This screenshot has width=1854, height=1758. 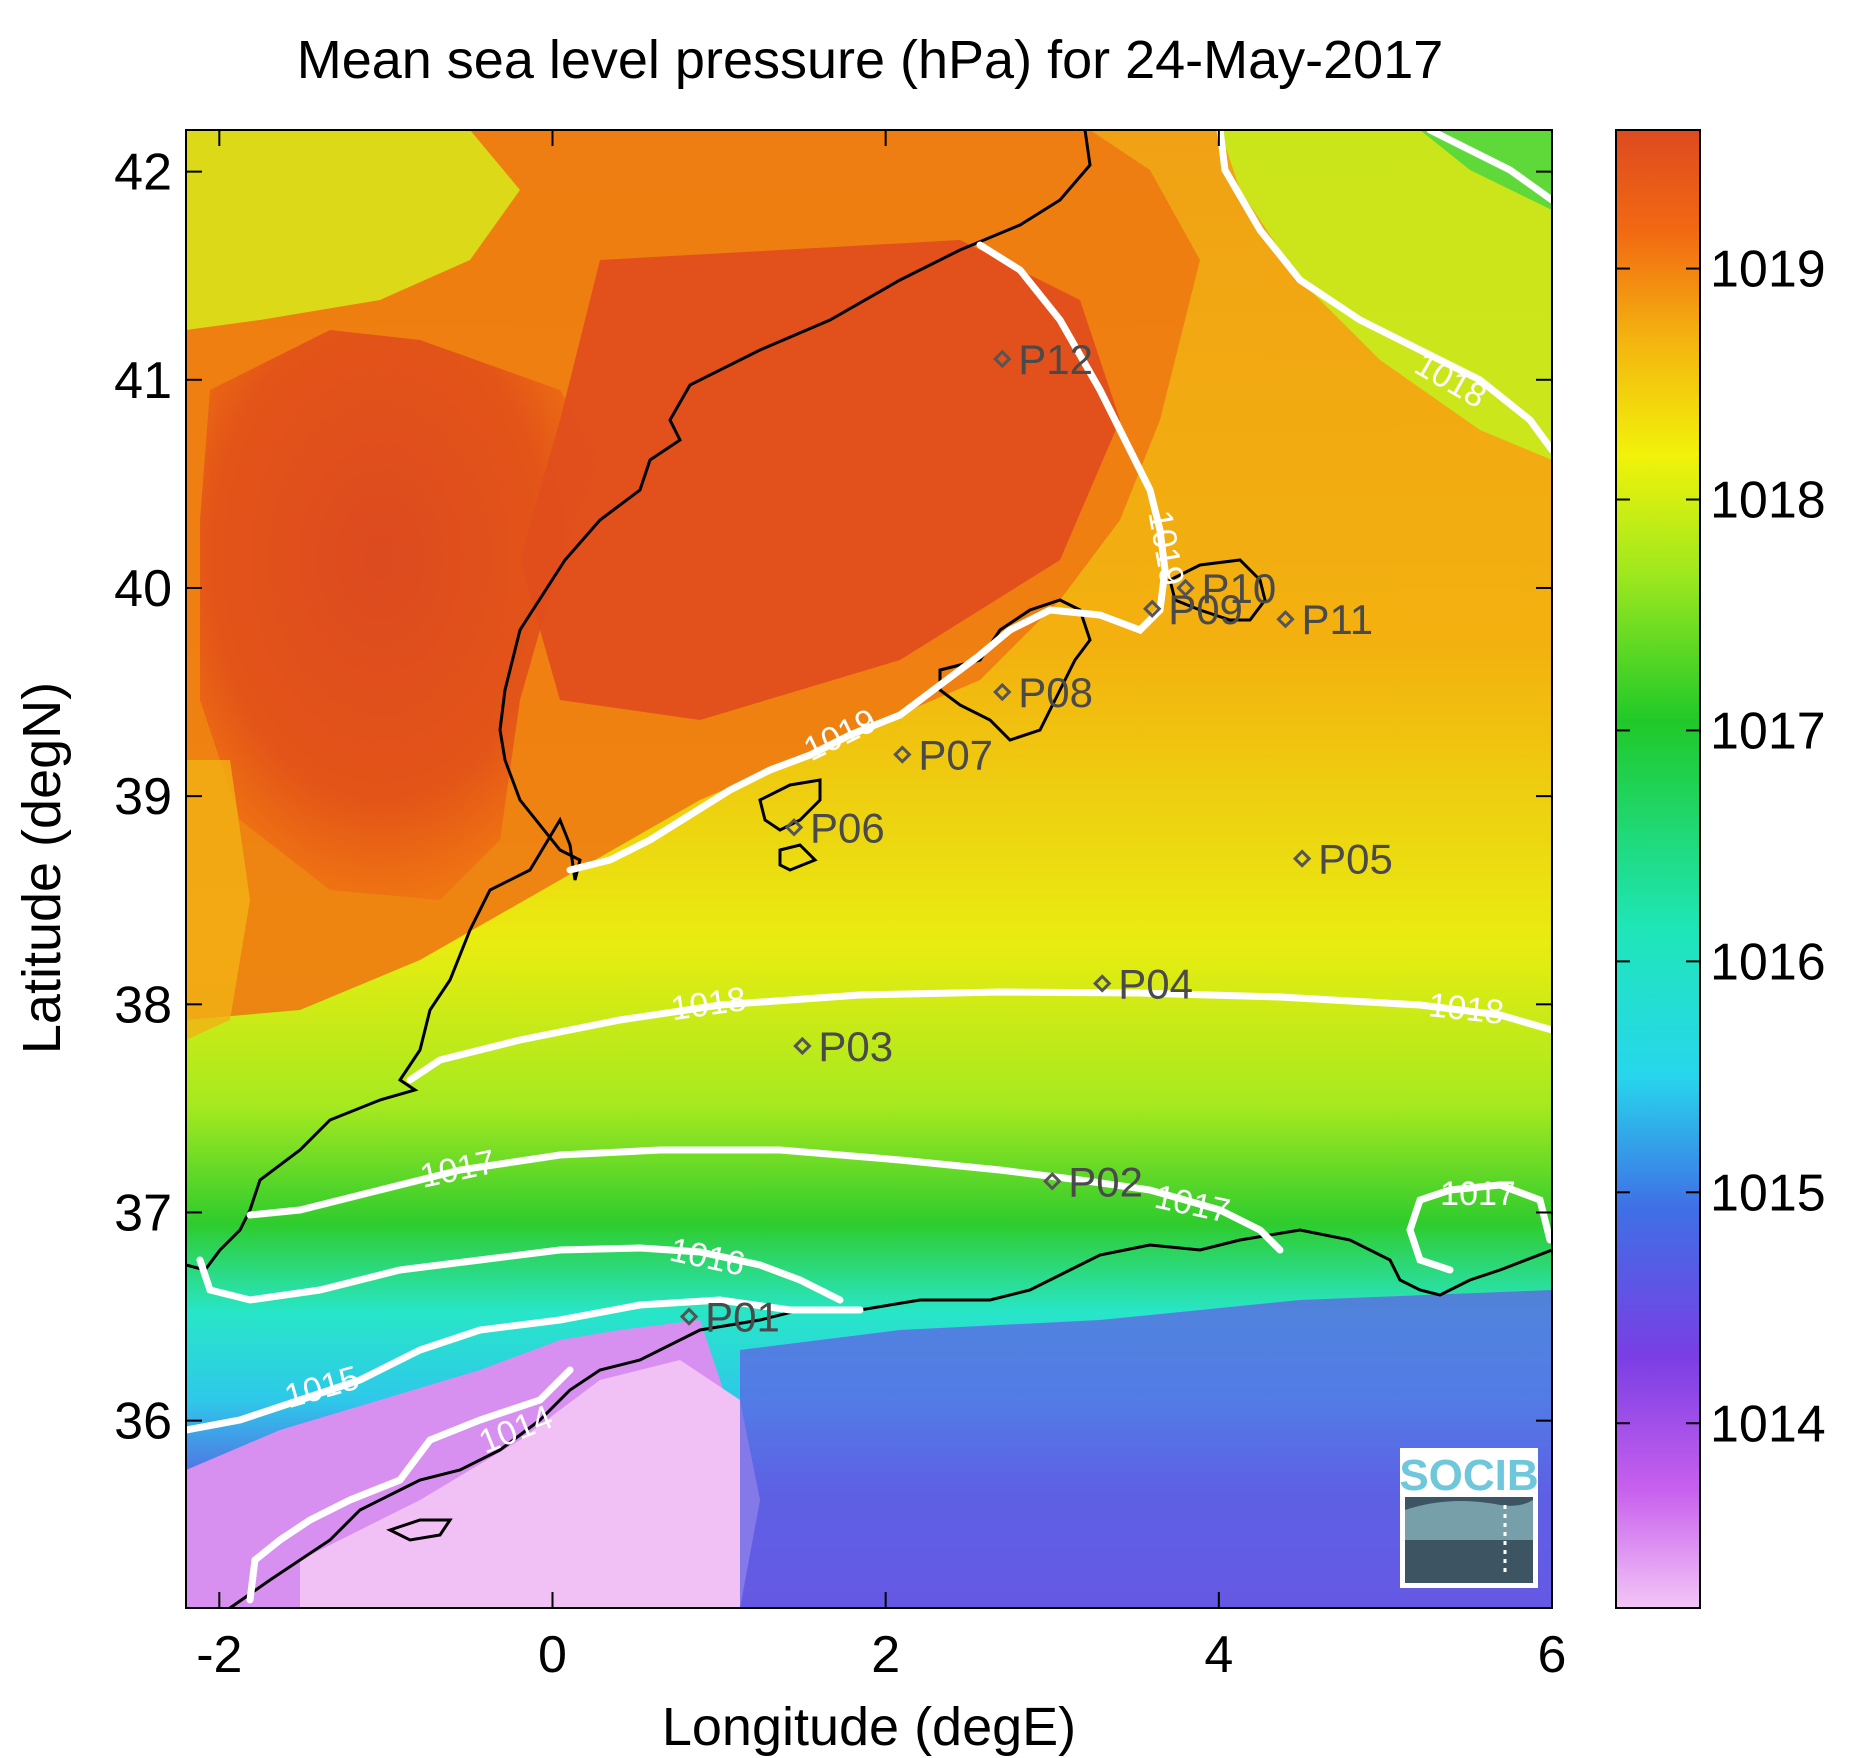 I want to click on colorbar-tick-label: 1014, so click(x=1768, y=1424).